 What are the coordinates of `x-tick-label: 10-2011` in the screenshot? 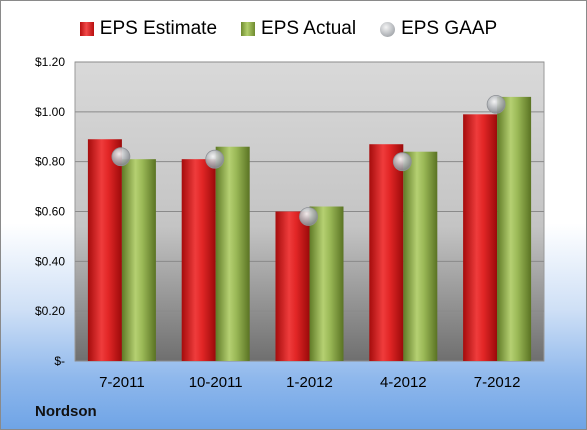 It's located at (216, 382).